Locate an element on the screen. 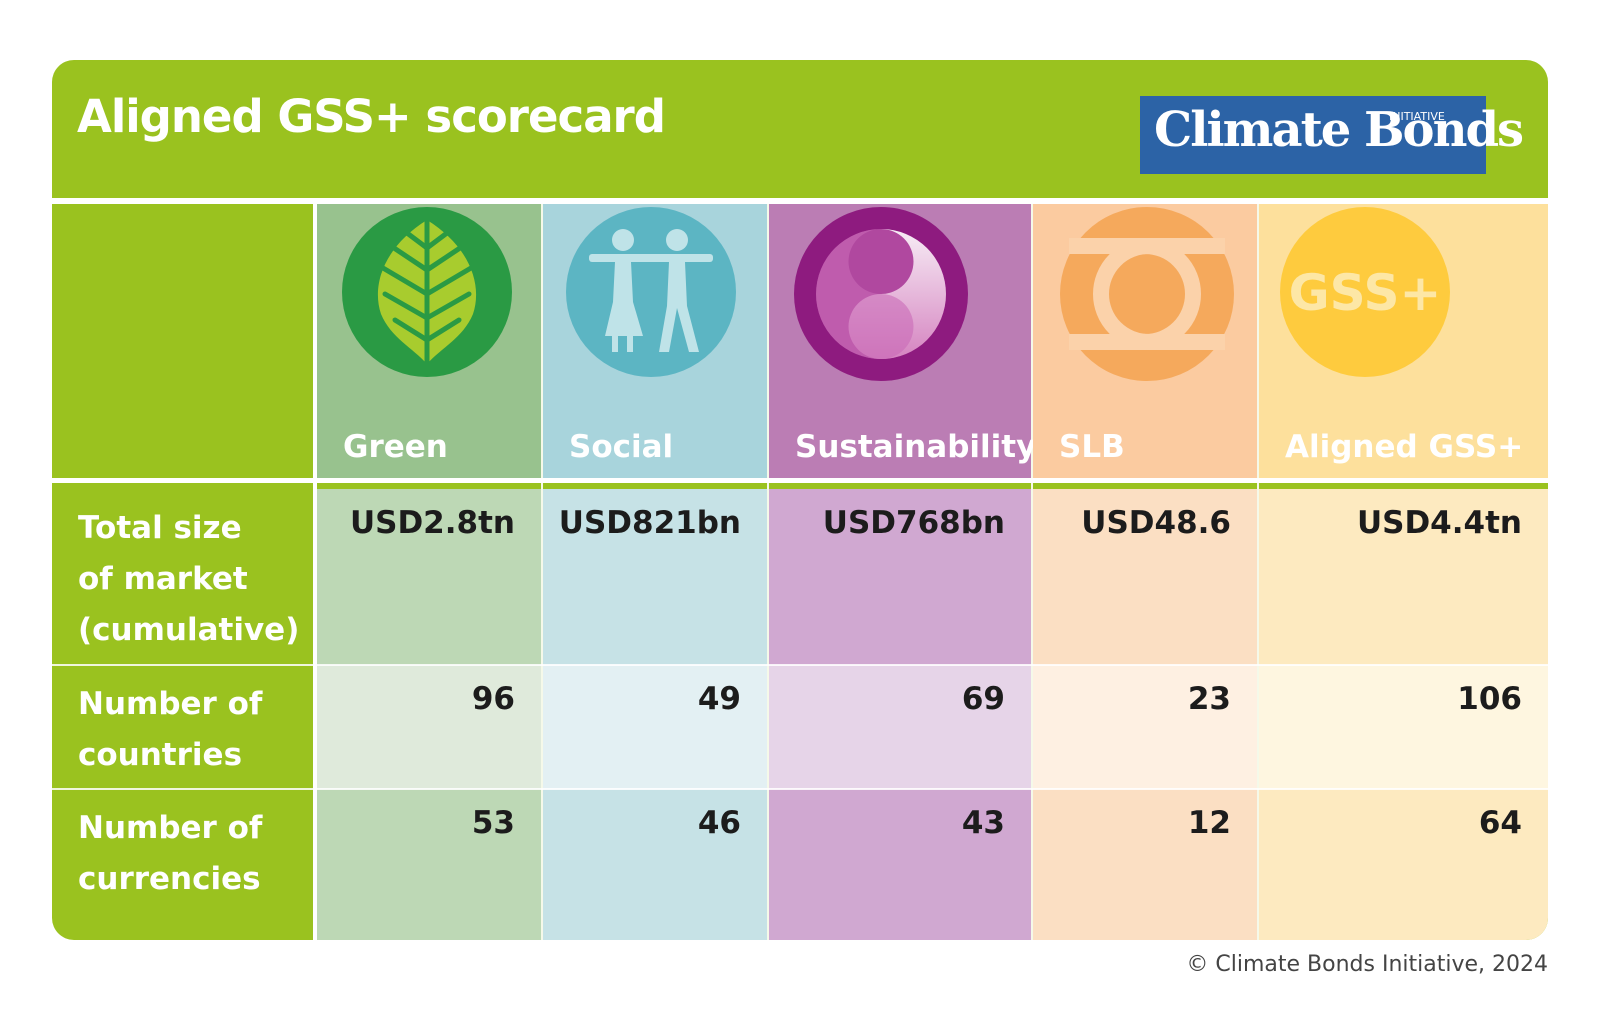 This screenshot has width=1600, height=1011. row-label-currencies-line1: Number of is located at coordinates (170, 828).